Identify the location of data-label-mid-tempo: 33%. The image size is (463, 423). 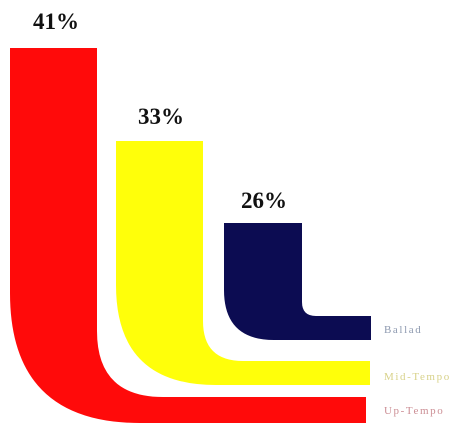
(161, 116).